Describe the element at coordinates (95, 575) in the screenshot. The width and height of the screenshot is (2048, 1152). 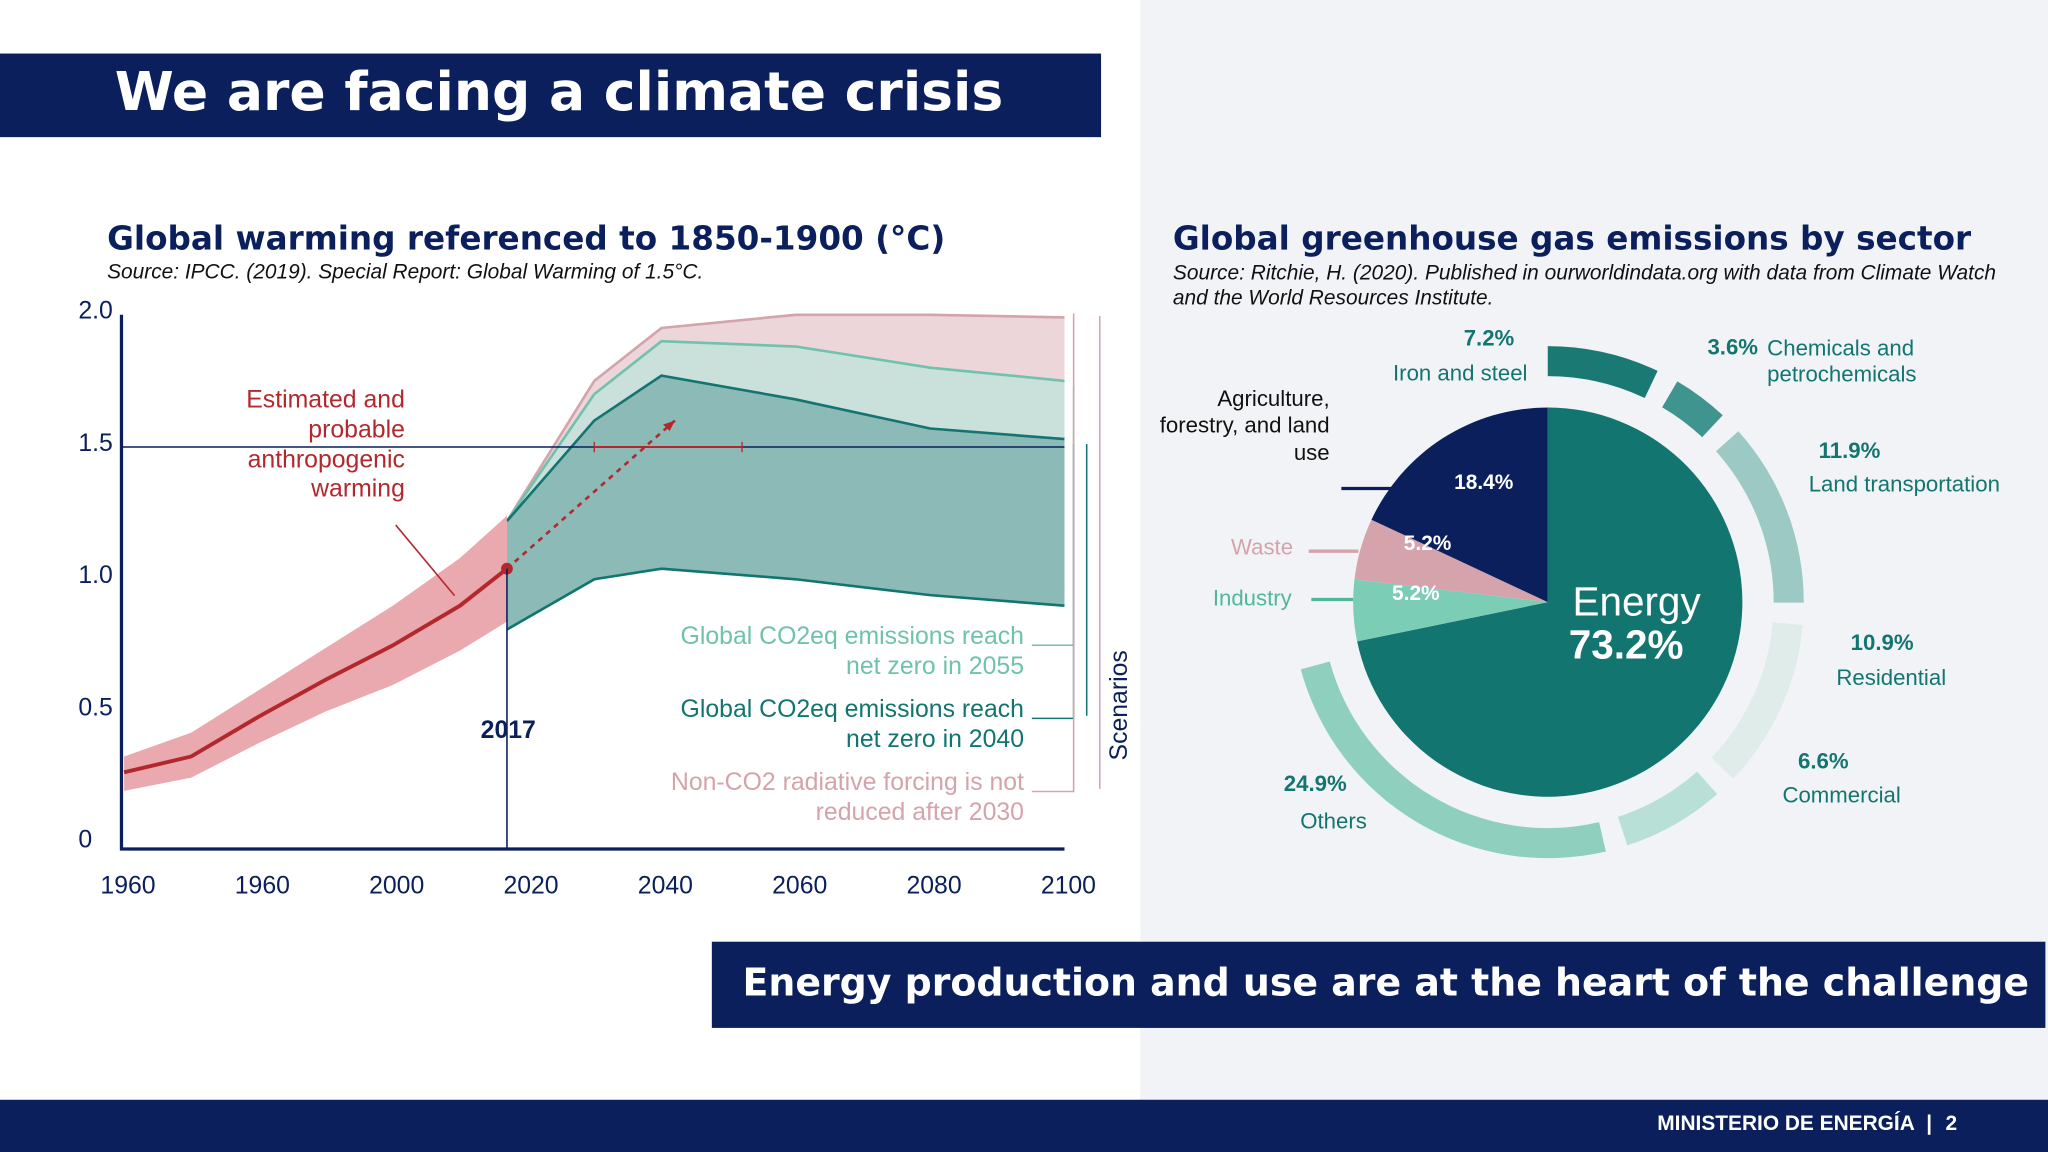
I see `y-tick-label: 1.0` at that location.